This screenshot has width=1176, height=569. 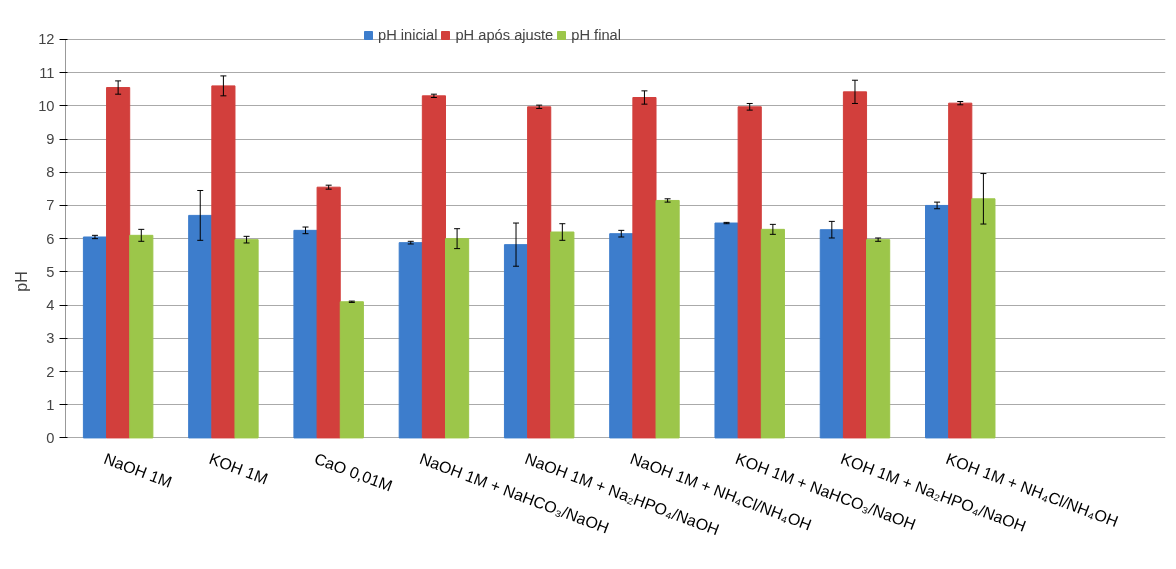 I want to click on y-tick-label: 2, so click(x=50, y=371).